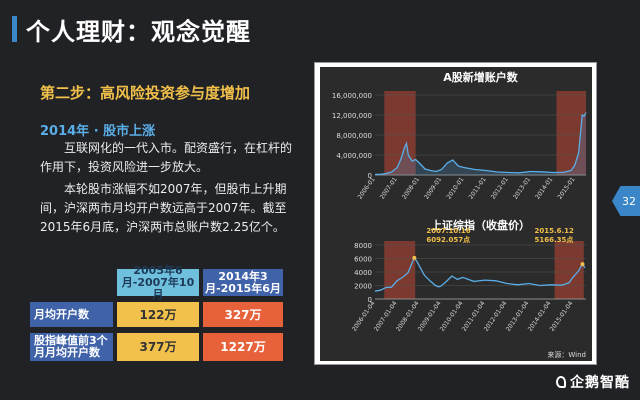  Describe the element at coordinates (562, 316) in the screenshot. I see `x-tick-label: 2015-01-04` at that location.